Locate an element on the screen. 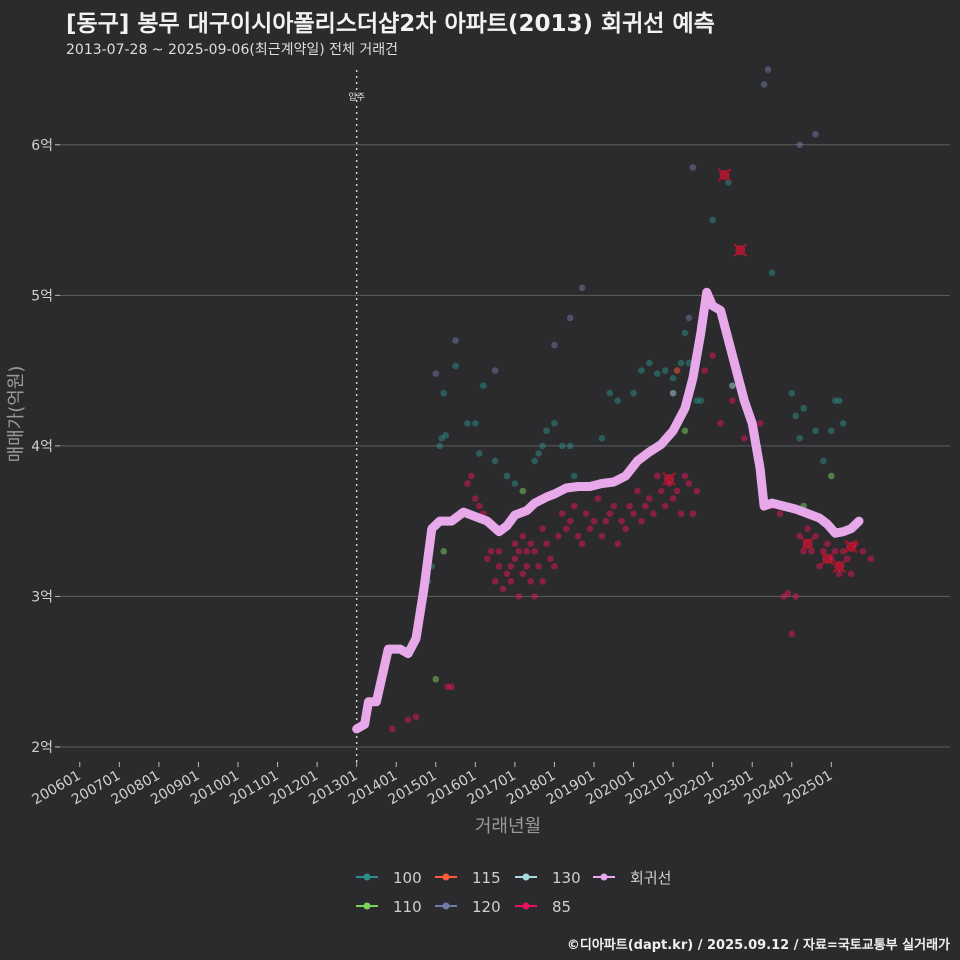 The image size is (960, 960). x-axis-title: 거래년월 is located at coordinates (508, 826).